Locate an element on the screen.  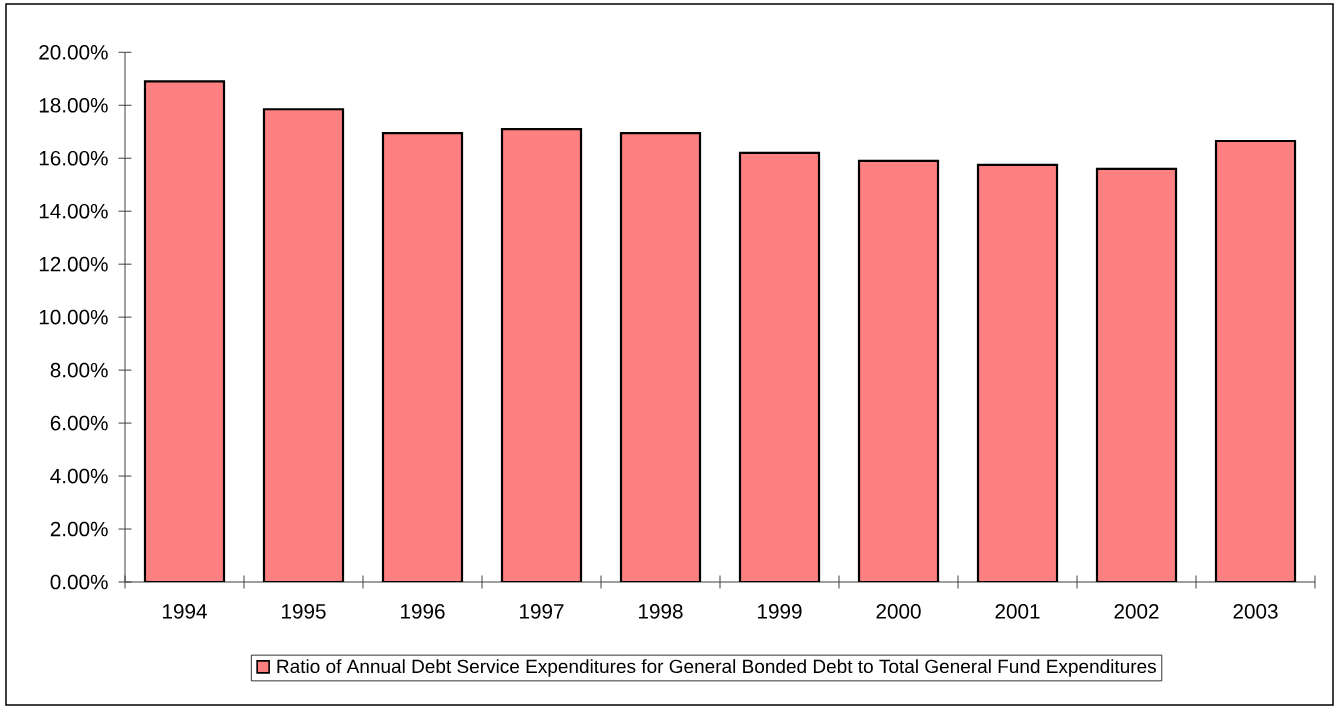
x-tick-label: 2000 is located at coordinates (898, 611).